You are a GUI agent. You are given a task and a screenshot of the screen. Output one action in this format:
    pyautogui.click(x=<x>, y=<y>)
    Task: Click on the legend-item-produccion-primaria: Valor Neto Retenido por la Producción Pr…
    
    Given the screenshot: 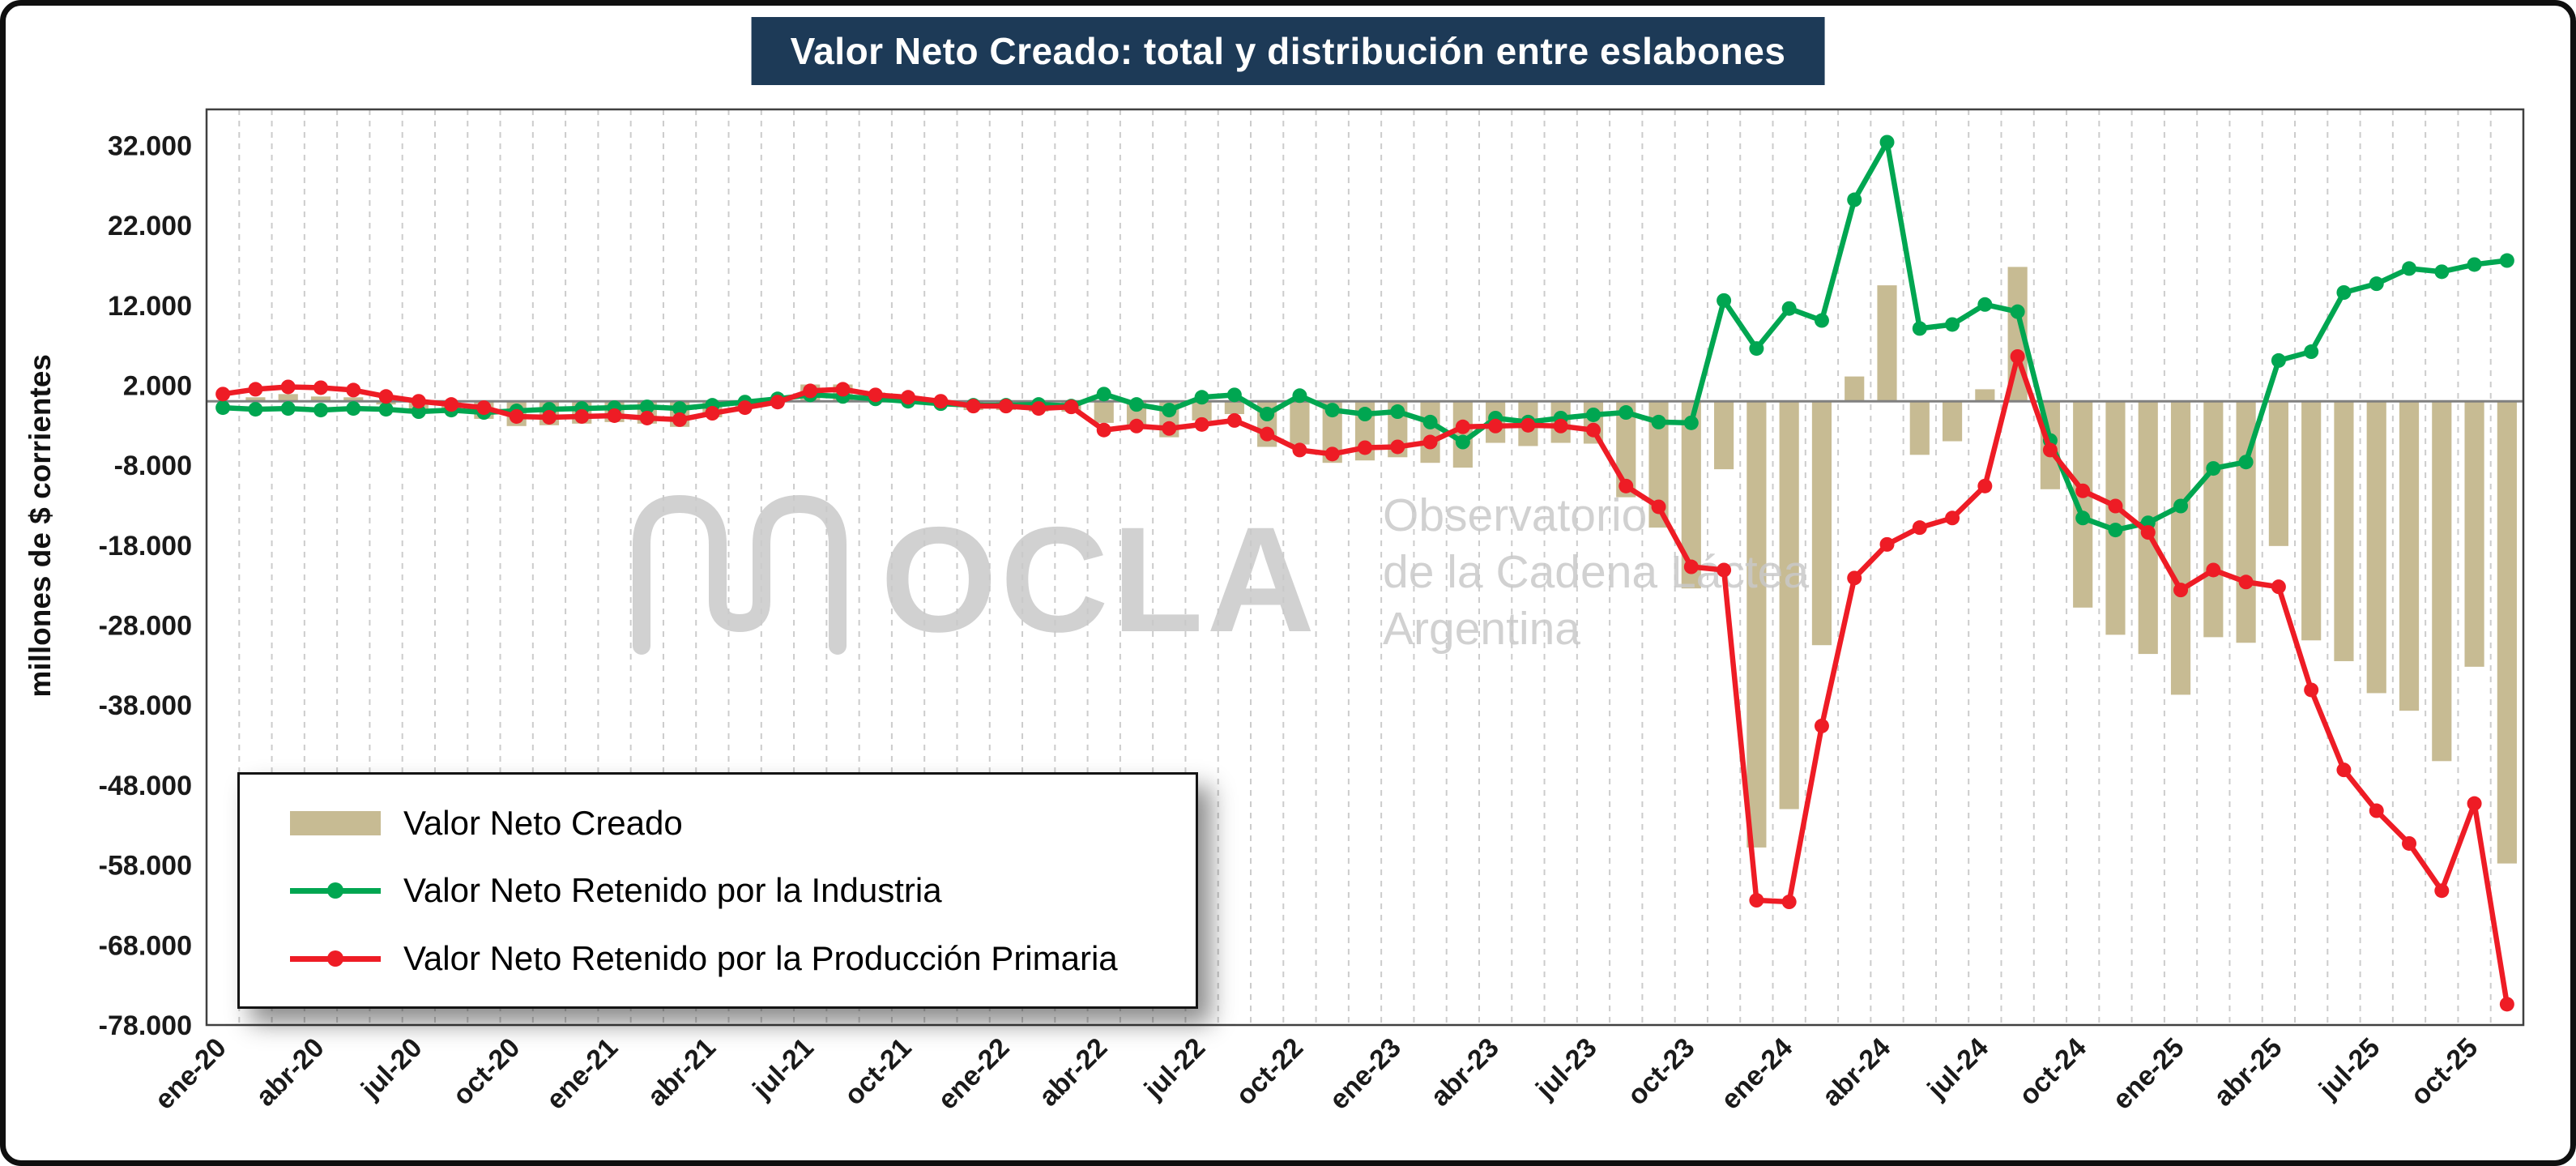 What is the action you would take?
    pyautogui.click(x=718, y=958)
    